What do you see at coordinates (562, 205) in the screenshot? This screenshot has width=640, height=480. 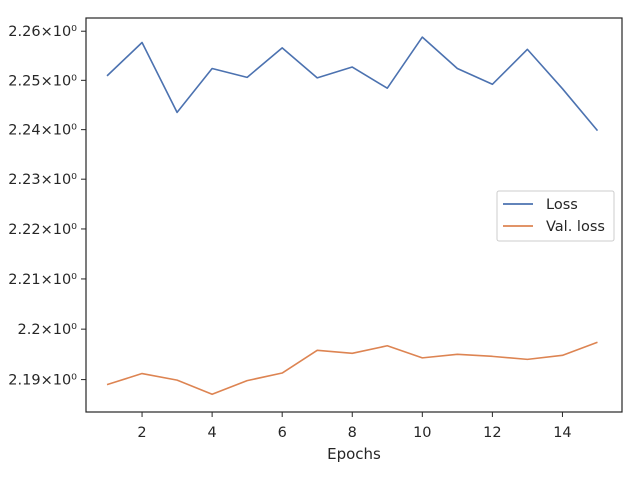 I see `legend-loss-label: Loss` at bounding box center [562, 205].